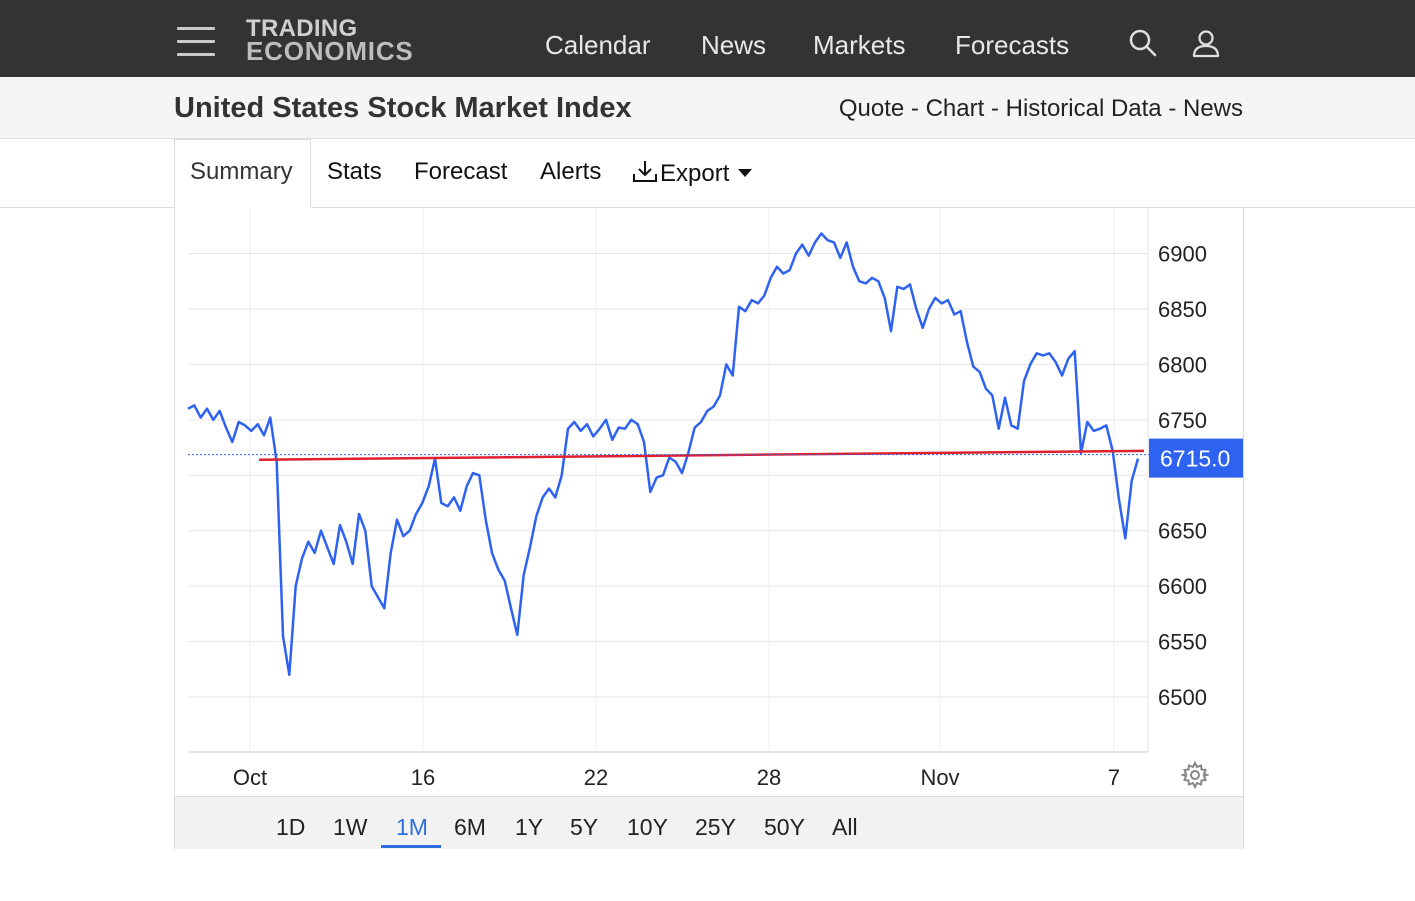 The width and height of the screenshot is (1415, 901). I want to click on link-news: News, so click(1212, 108).